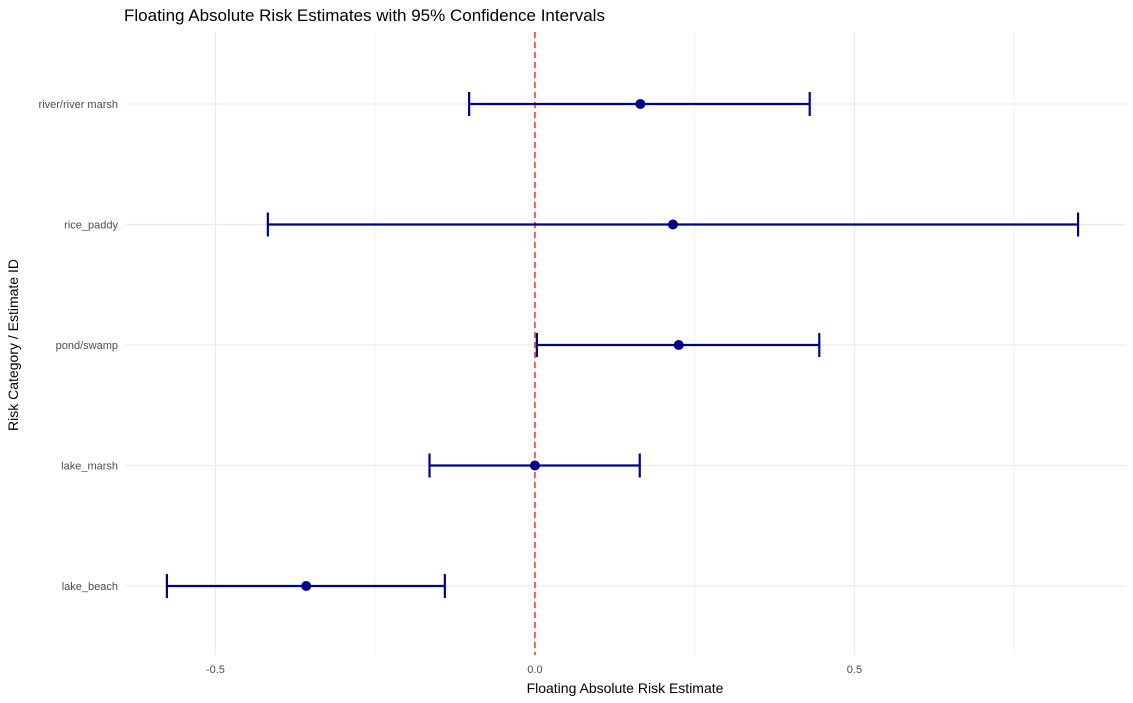  I want to click on x-tick-label: 0.5, so click(854, 670).